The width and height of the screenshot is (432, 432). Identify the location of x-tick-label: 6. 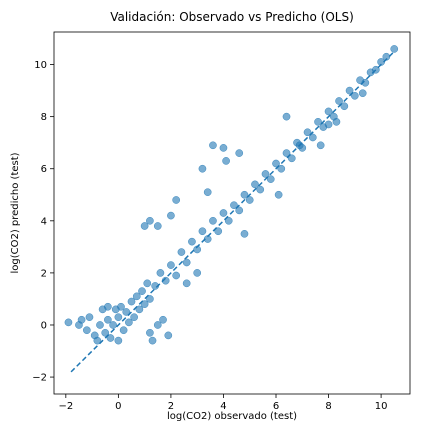
(276, 406).